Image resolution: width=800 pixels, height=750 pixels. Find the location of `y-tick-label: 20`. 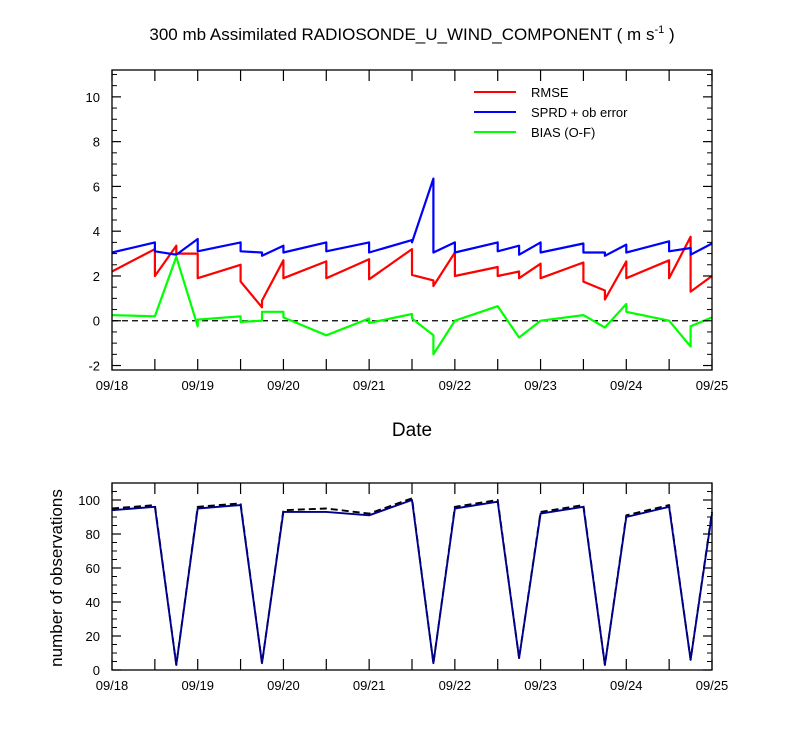

y-tick-label: 20 is located at coordinates (93, 636).